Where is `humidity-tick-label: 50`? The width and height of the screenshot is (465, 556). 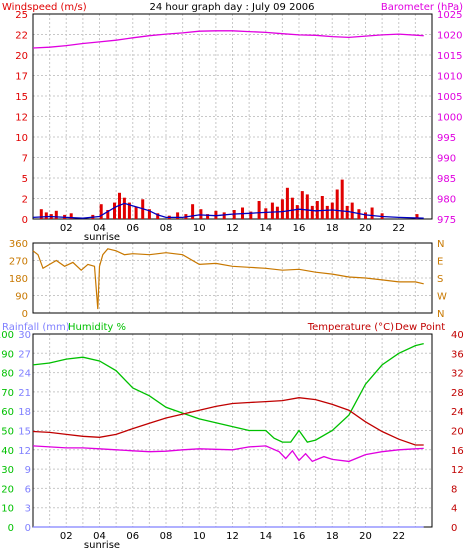 humidity-tick-label: 50 is located at coordinates (7, 432).